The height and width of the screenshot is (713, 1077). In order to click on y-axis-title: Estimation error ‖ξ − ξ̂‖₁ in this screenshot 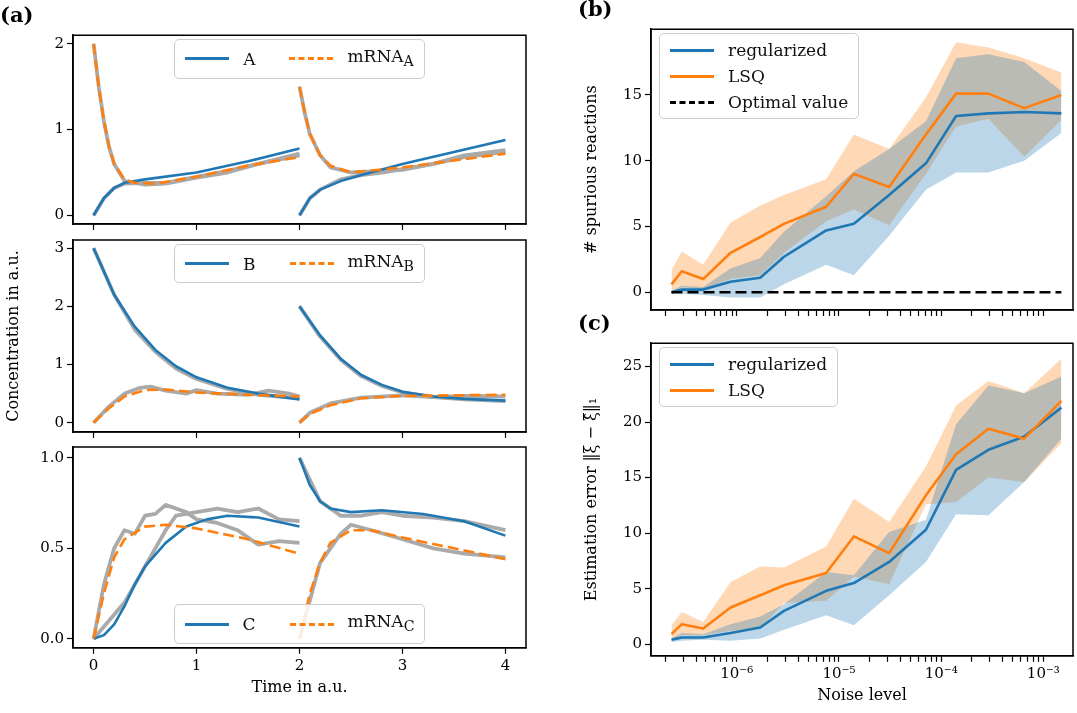, I will do `click(590, 499)`.